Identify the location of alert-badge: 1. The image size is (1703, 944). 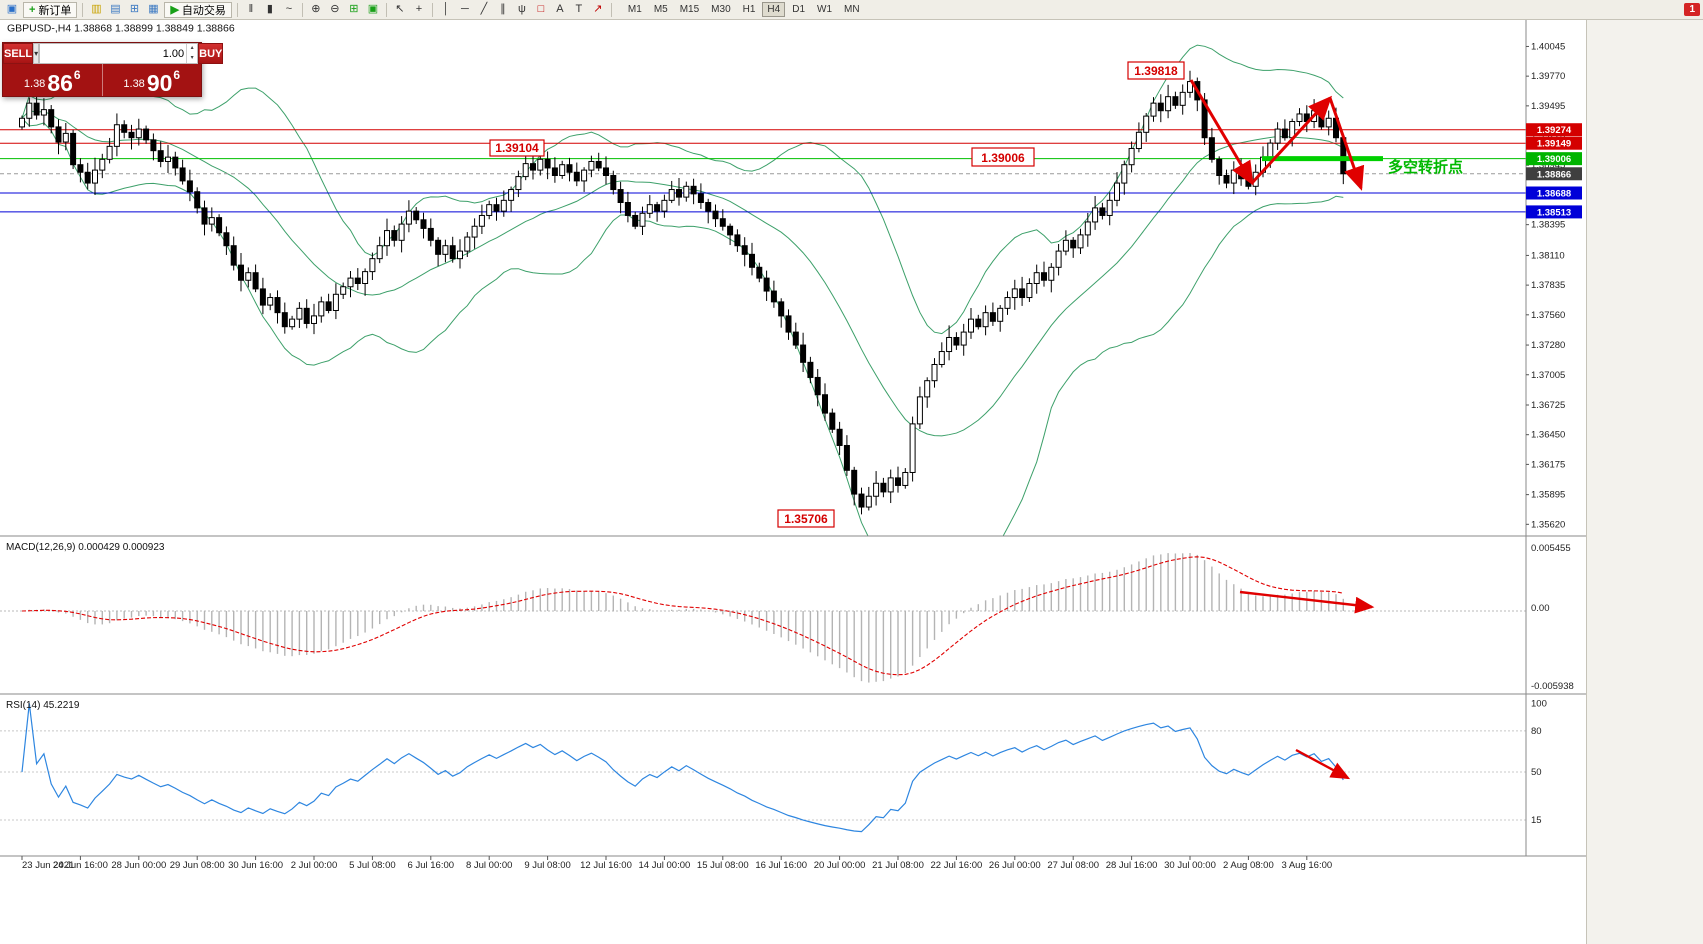
(1692, 9).